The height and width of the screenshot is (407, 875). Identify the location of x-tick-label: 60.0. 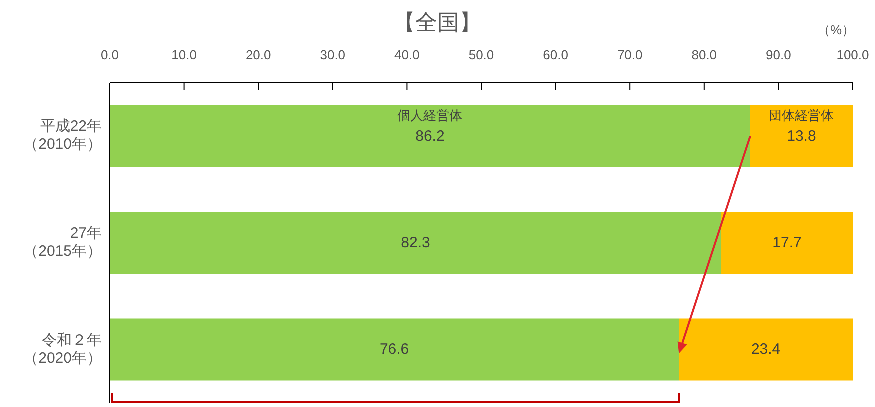
(555, 55).